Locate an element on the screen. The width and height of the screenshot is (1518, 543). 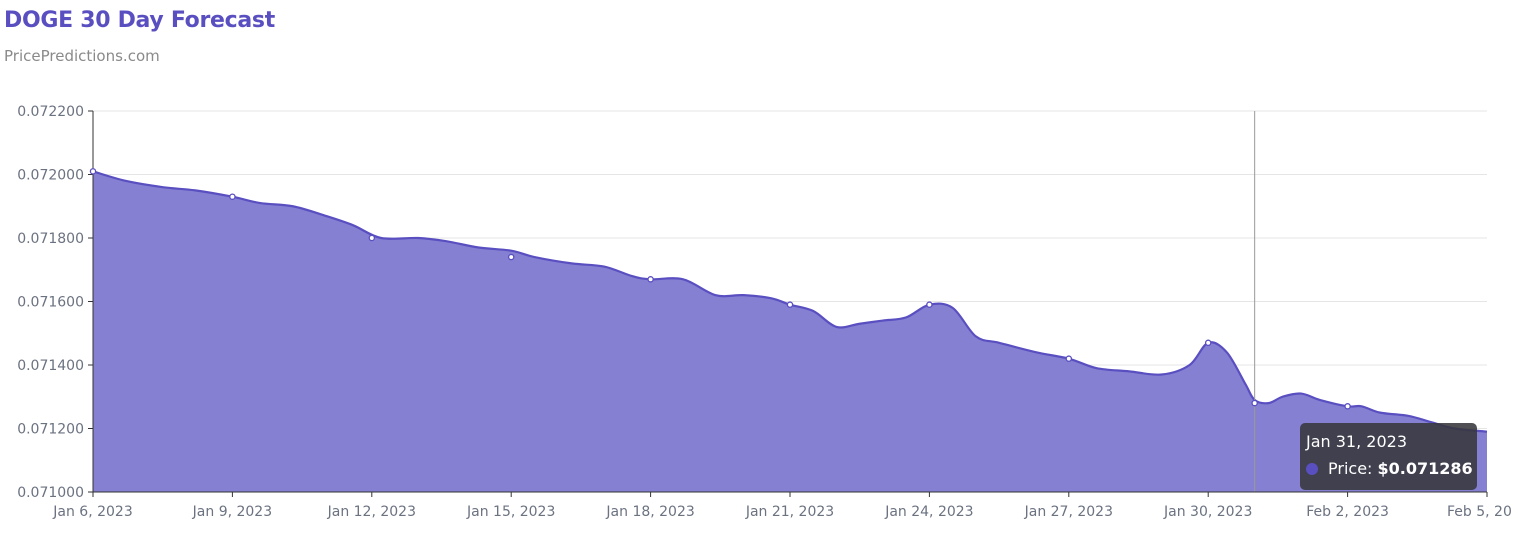
x-tick-label: Jan 30, 2023 is located at coordinates (1207, 512).